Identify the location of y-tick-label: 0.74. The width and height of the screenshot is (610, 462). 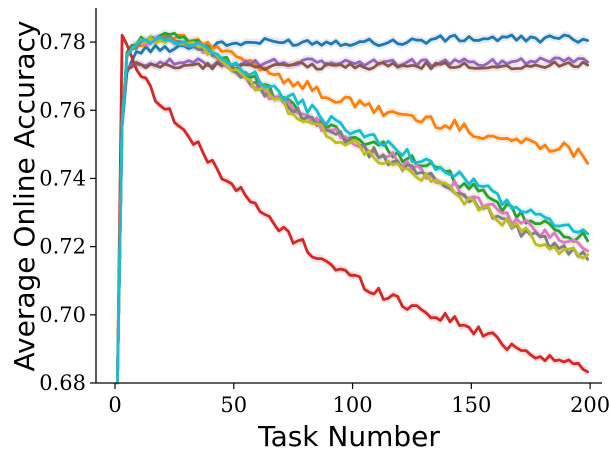
(62, 178).